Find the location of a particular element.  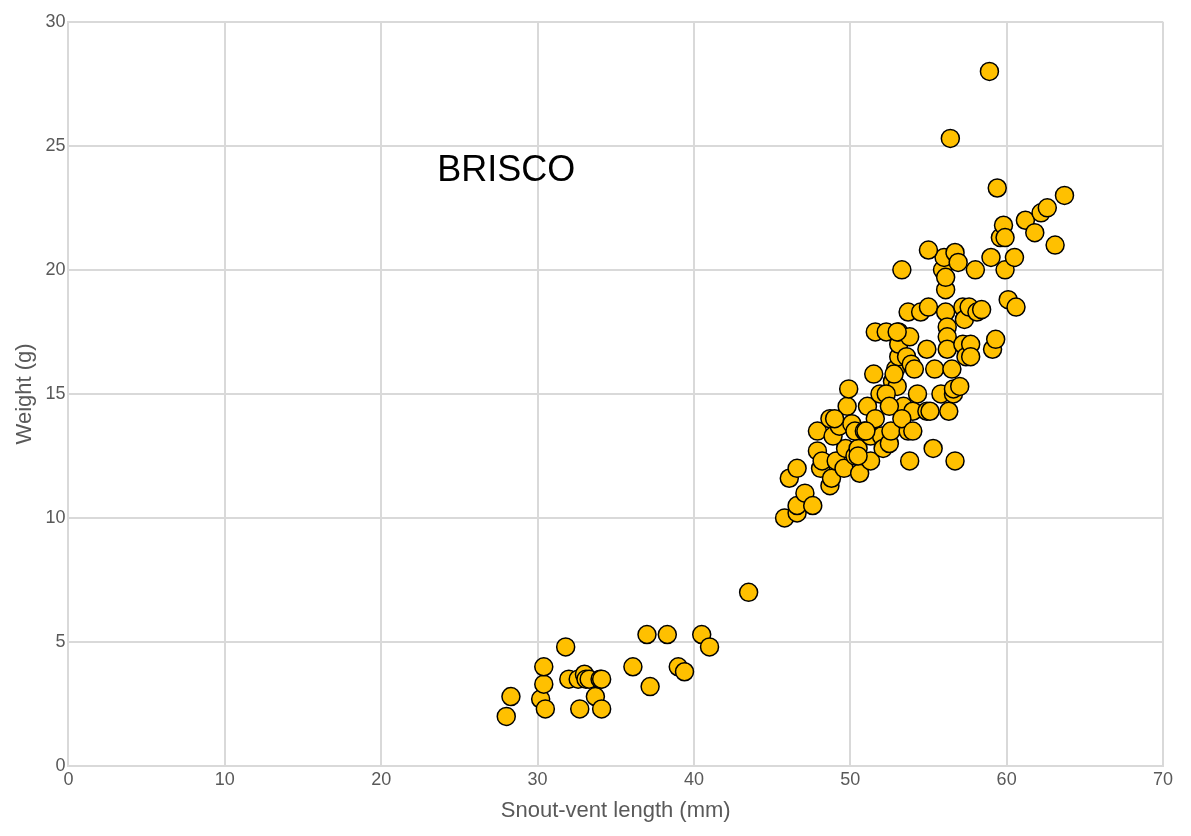

annotation: BRISCO is located at coordinates (506, 168).